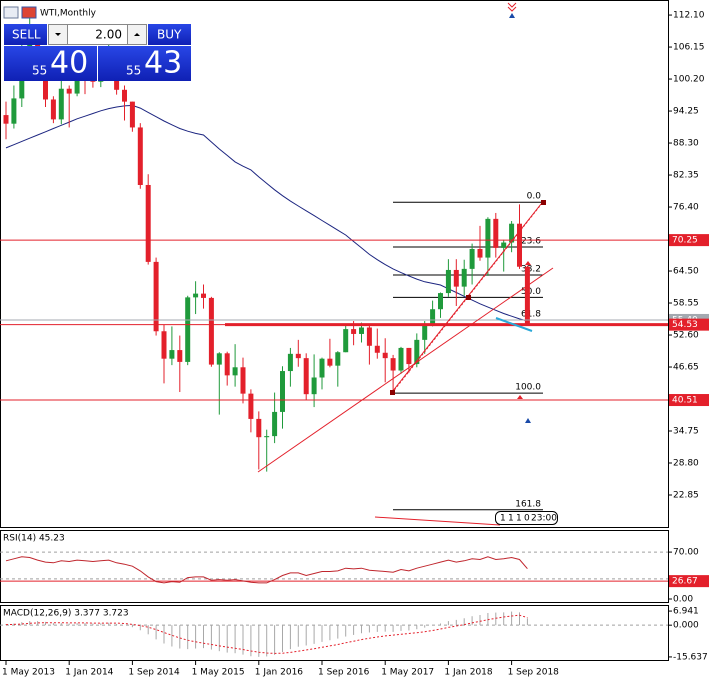 This screenshot has height=681, width=709. What do you see at coordinates (34, 539) in the screenshot?
I see `indicator-title: RSI(14) 45.23` at bounding box center [34, 539].